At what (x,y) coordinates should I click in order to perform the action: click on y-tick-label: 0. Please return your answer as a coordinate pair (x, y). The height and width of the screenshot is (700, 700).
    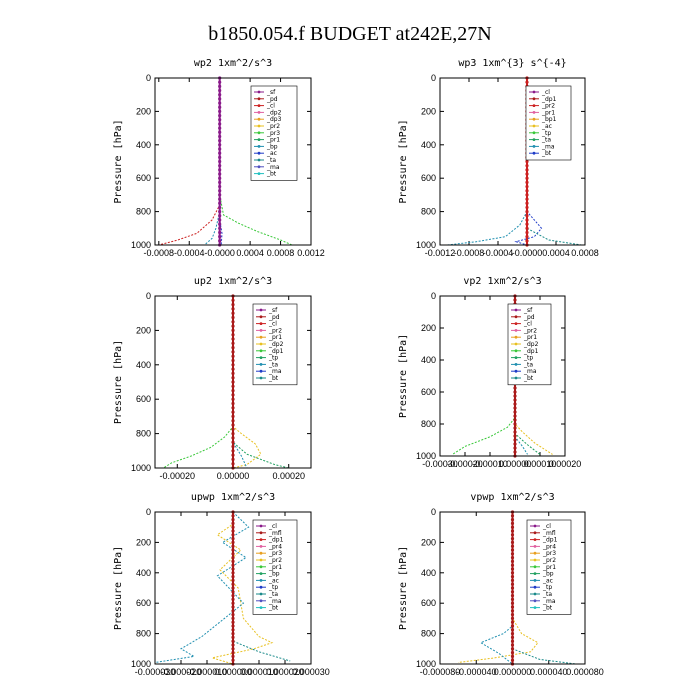
    Looking at the image, I should click on (148, 296).